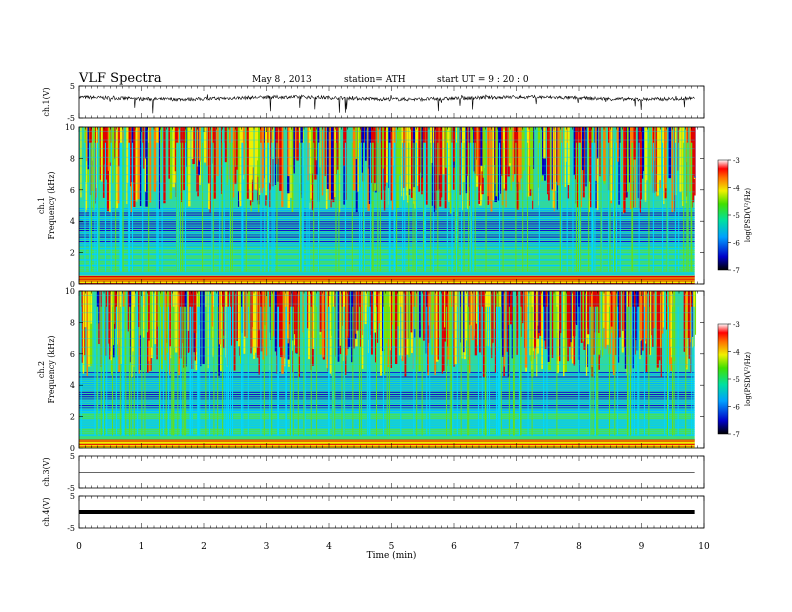 This screenshot has height=612, width=792. Describe the element at coordinates (736, 325) in the screenshot. I see `colorbar-tick-label: -3` at that location.